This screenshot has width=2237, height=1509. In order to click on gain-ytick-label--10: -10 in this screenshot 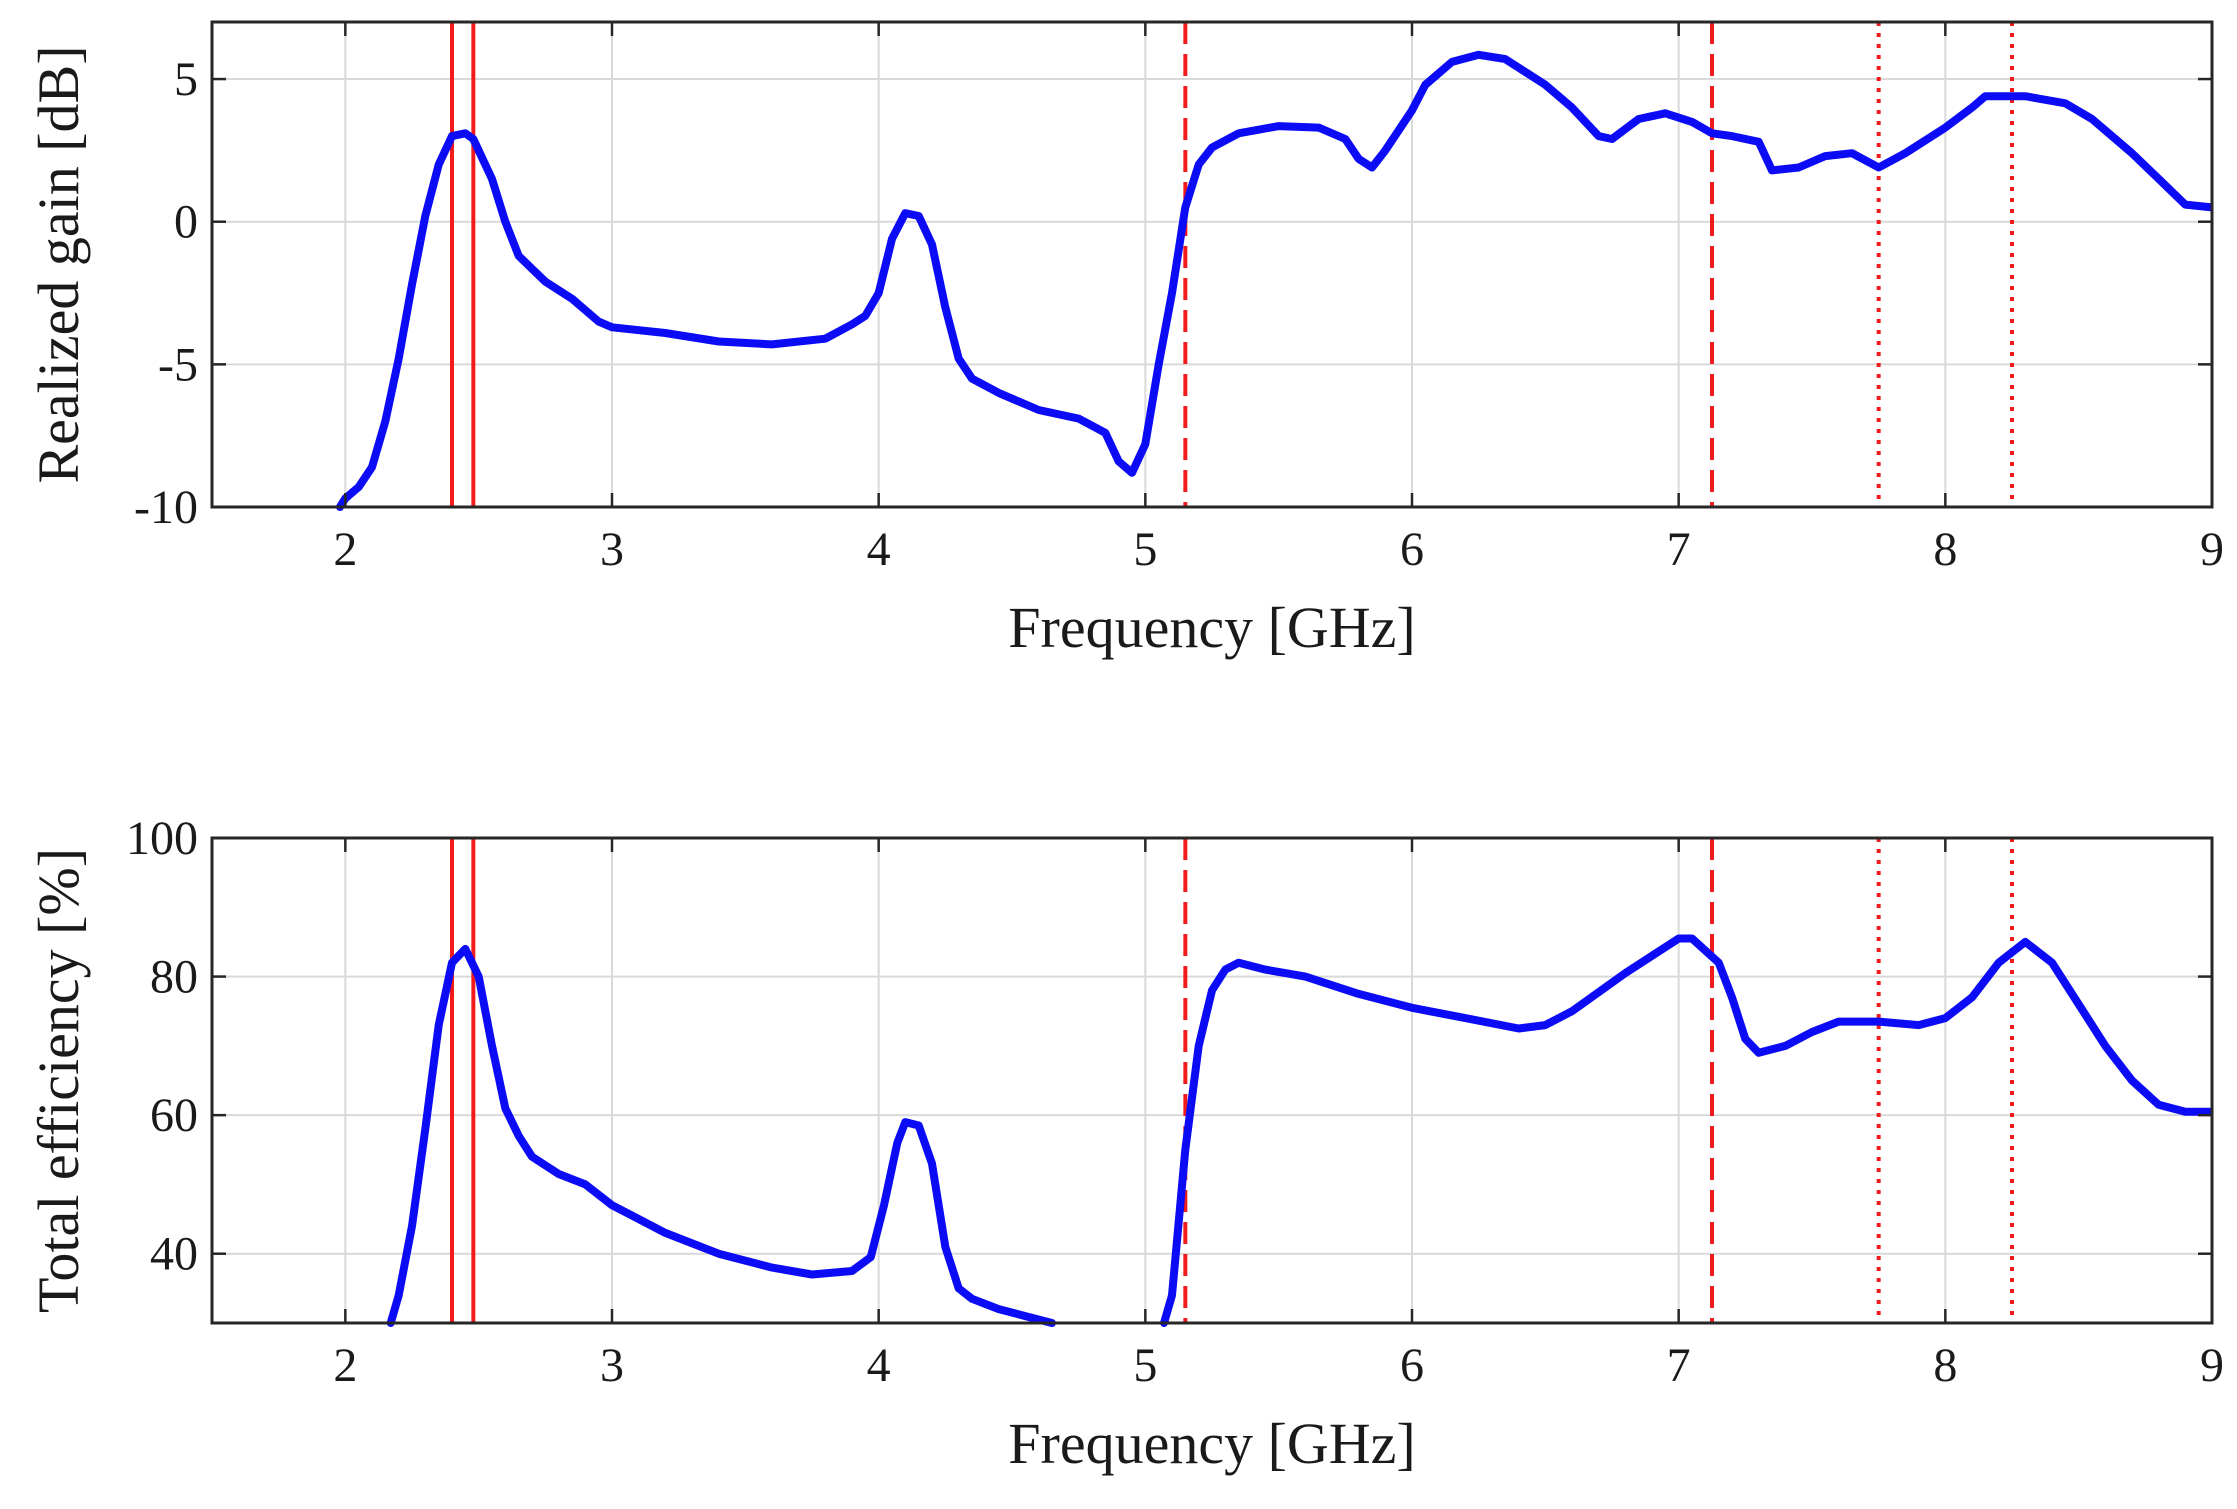, I will do `click(166, 507)`.